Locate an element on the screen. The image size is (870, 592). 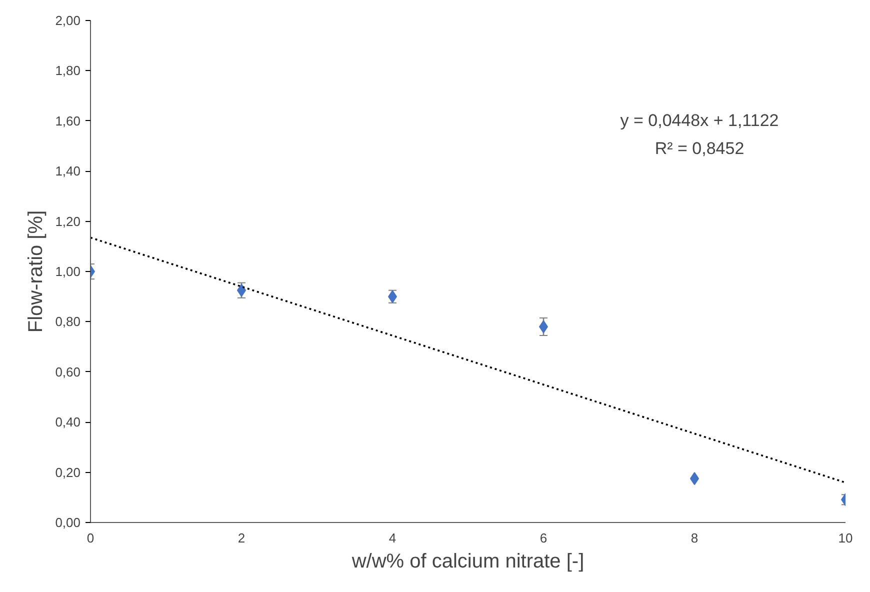
x-axis-title: w/w% of calcium nitrate [-] is located at coordinates (467, 561).